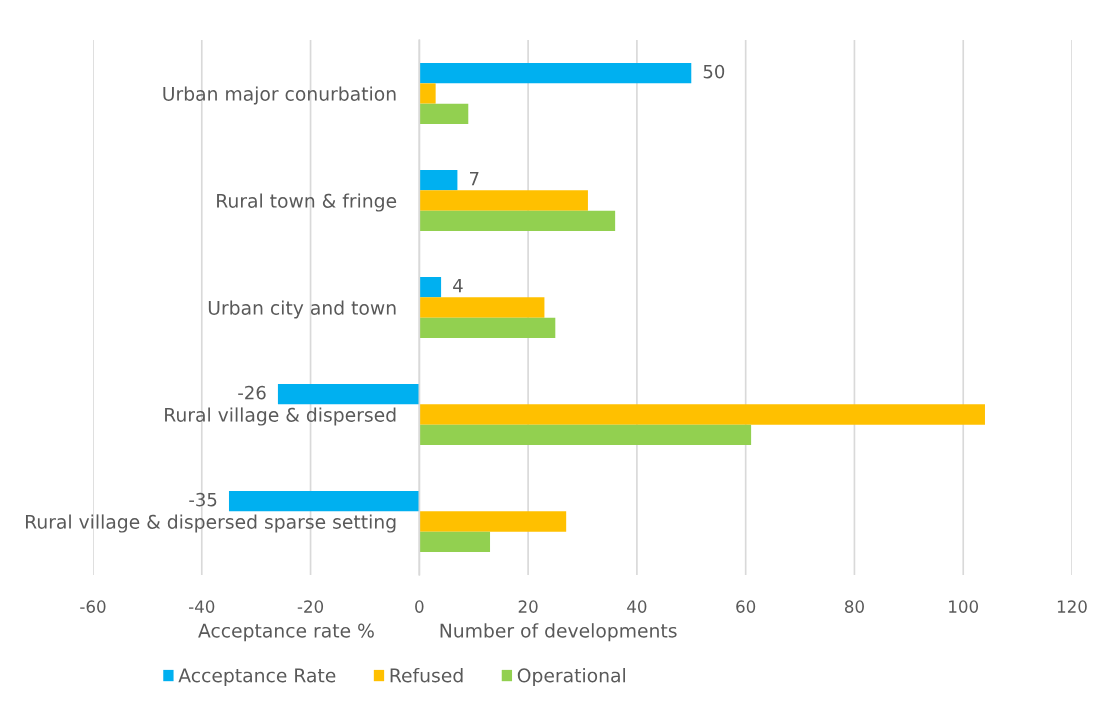 The height and width of the screenshot is (709, 1109). What do you see at coordinates (286, 632) in the screenshot?
I see `text: Acceptance rate %` at bounding box center [286, 632].